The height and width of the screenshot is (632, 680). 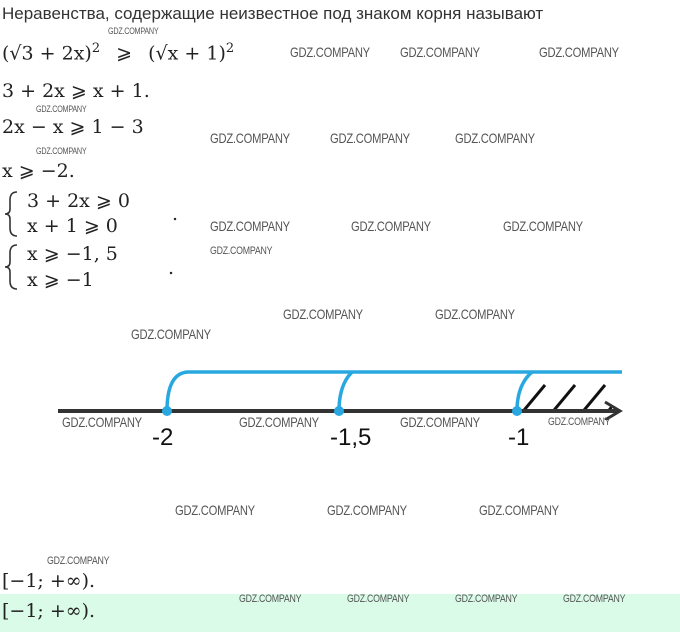 I want to click on equation-line-4: x ⩾ −2., so click(x=38, y=171).